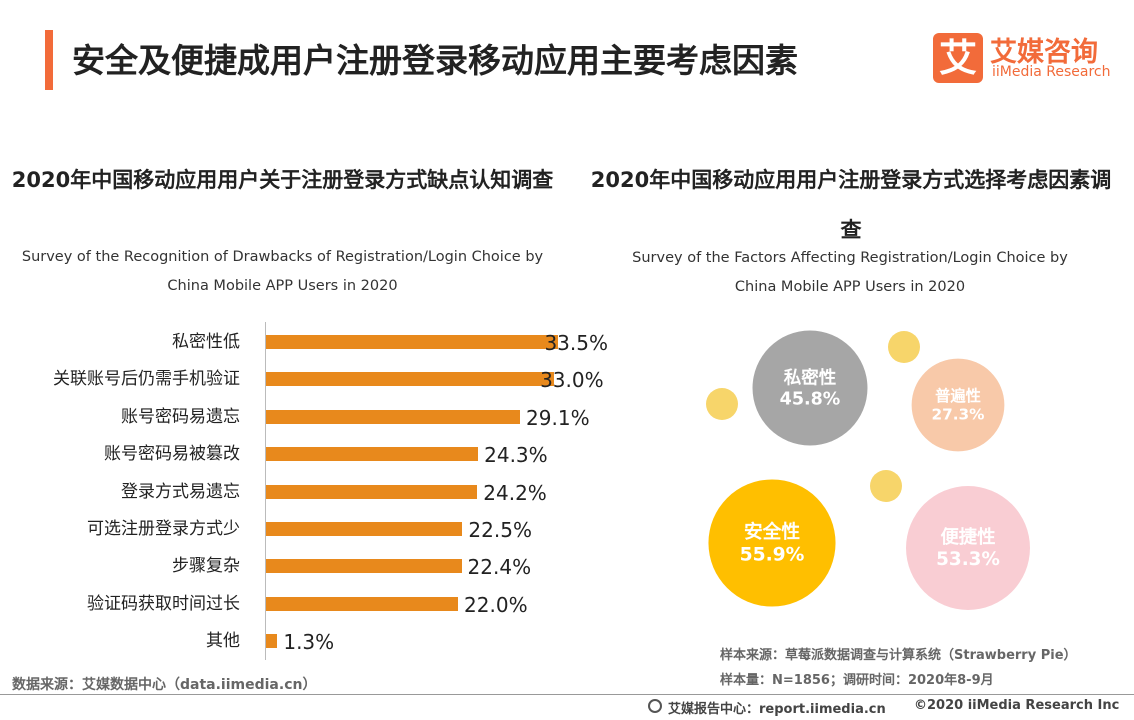 Image resolution: width=1134 pixels, height=720 pixels. What do you see at coordinates (49, 60) in the screenshot?
I see `title-accent` at bounding box center [49, 60].